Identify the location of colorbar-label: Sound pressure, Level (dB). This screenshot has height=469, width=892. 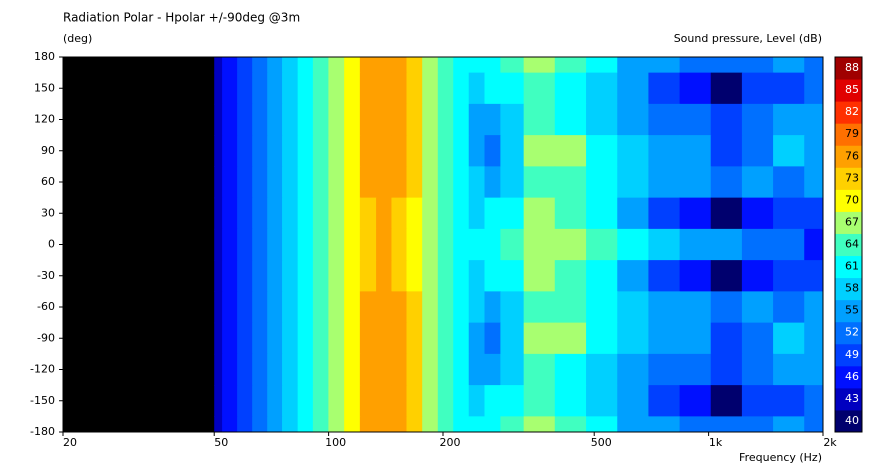
(748, 38).